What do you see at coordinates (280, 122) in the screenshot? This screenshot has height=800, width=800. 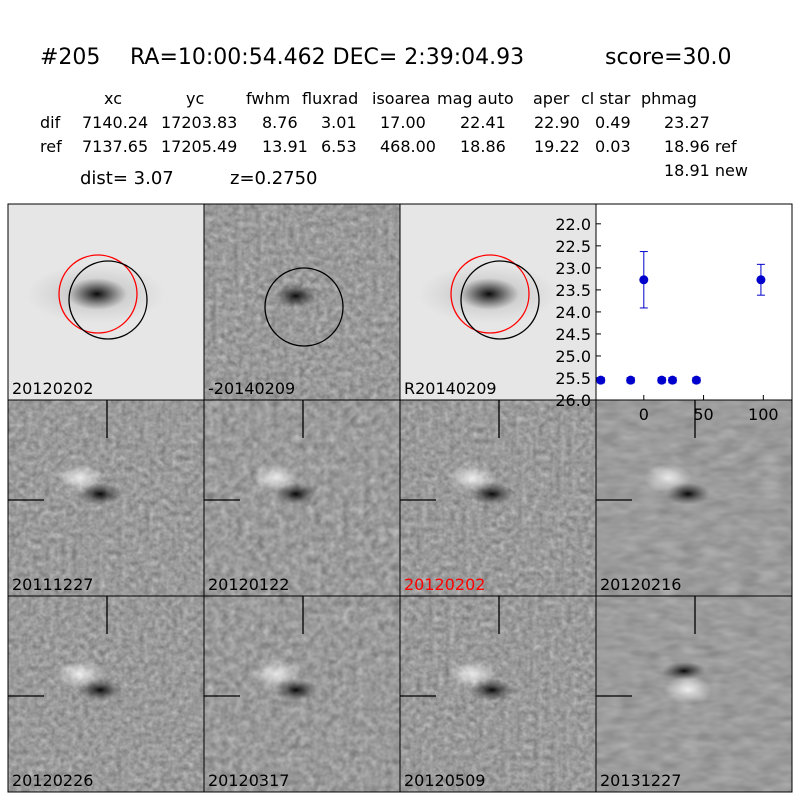 I see `table-cell: 8.76` at bounding box center [280, 122].